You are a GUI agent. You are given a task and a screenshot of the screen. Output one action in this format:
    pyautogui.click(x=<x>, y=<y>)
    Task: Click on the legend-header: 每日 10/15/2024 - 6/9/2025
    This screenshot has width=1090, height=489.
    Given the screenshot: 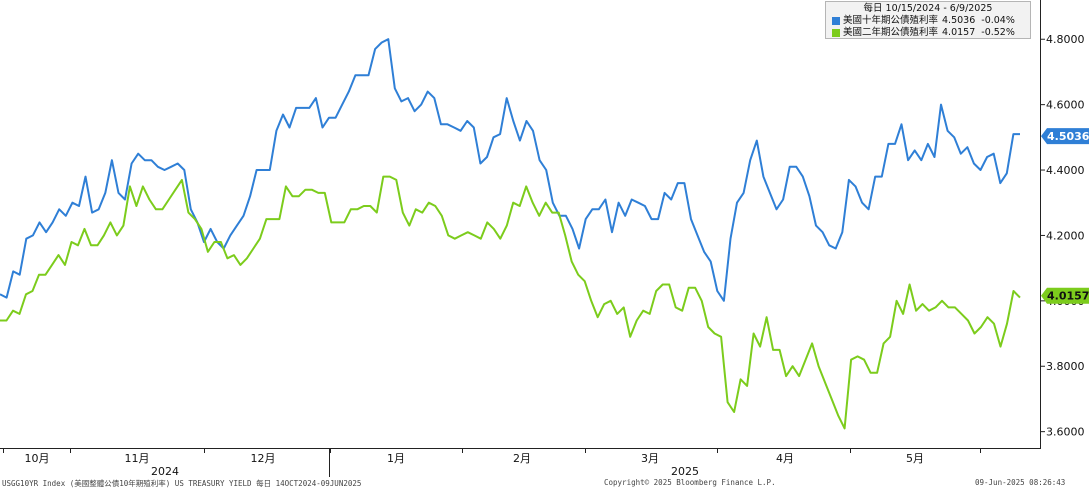 What is the action you would take?
    pyautogui.click(x=928, y=8)
    